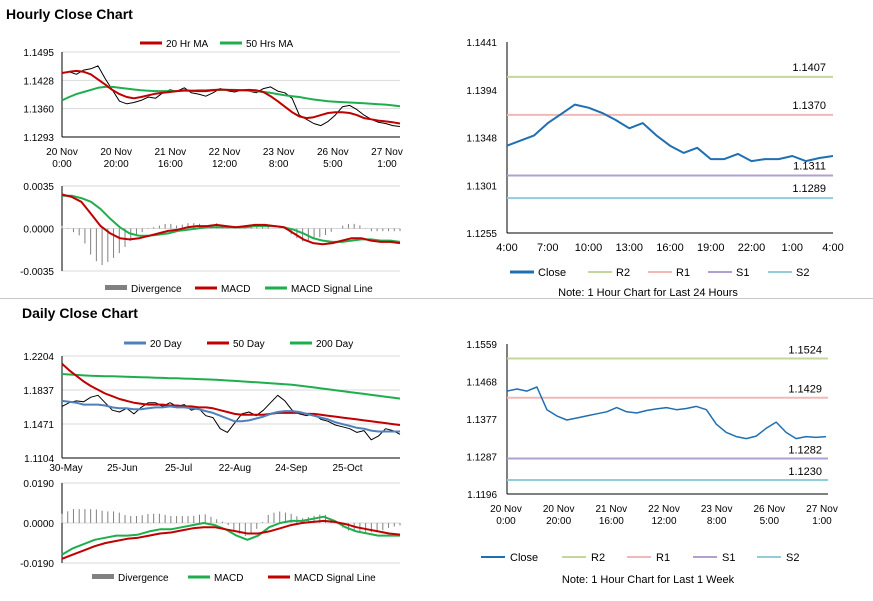  What do you see at coordinates (387, 164) in the screenshot?
I see `hourly-price-x-tick-time: 1:00` at bounding box center [387, 164].